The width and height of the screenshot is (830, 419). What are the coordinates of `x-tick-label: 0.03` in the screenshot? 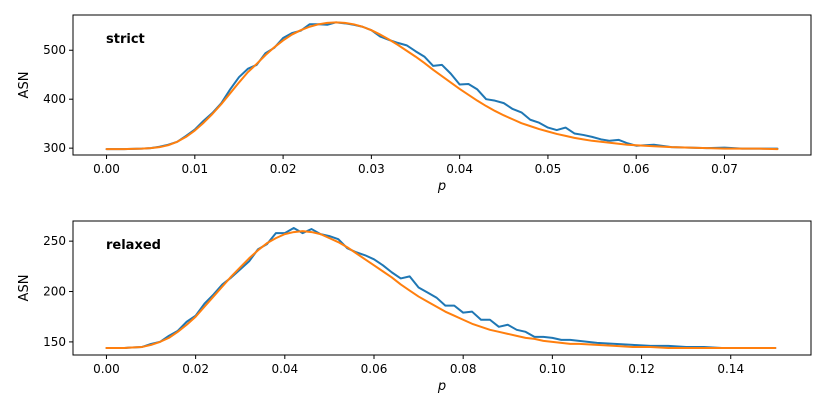 It's located at (371, 169).